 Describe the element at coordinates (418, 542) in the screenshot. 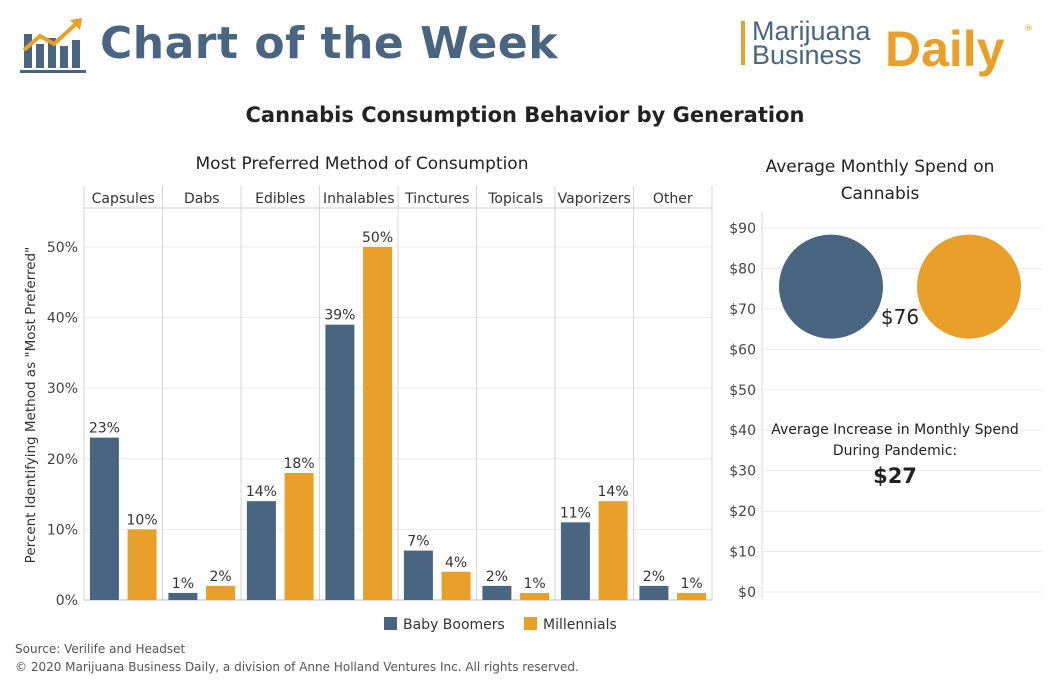

I see `data-label: 7%` at that location.